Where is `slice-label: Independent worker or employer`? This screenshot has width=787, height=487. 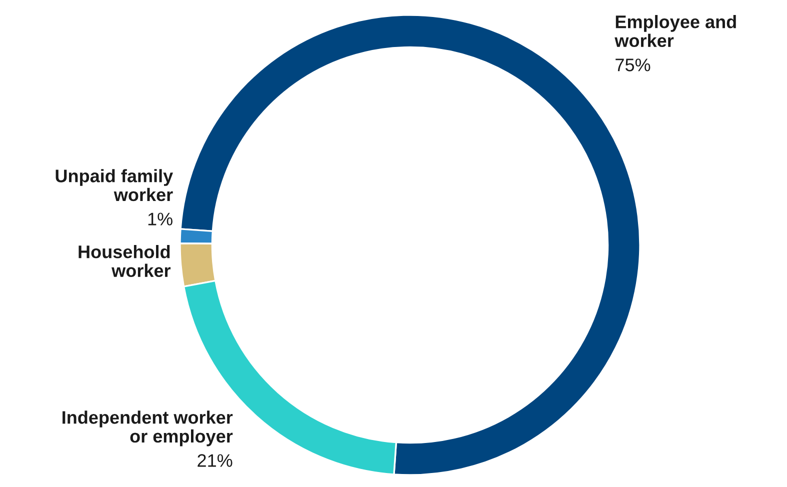
slice-label: Independent worker or employer is located at coordinates (147, 428).